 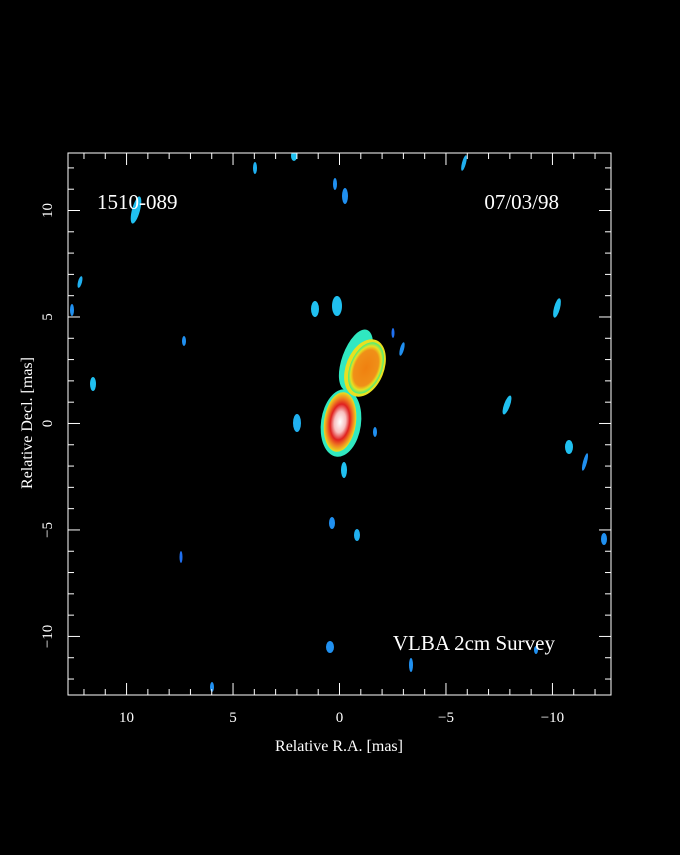 I want to click on y-tick-label: −10, so click(x=48, y=636).